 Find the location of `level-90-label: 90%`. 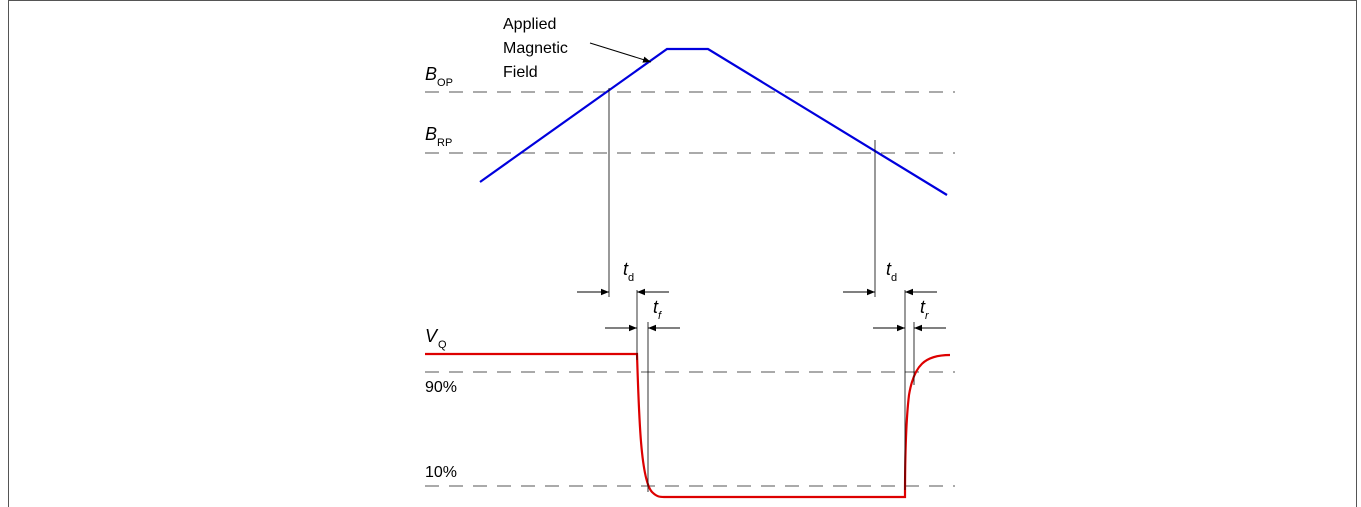

level-90-label: 90% is located at coordinates (441, 387).